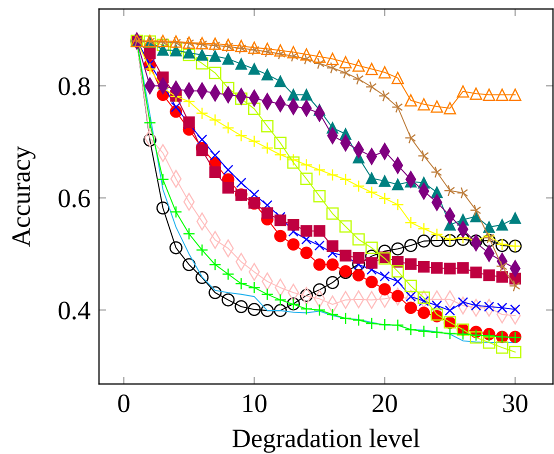 Image resolution: width=554 pixels, height=454 pixels. Describe the element at coordinates (384, 403) in the screenshot. I see `x-tick-label: 20` at that location.